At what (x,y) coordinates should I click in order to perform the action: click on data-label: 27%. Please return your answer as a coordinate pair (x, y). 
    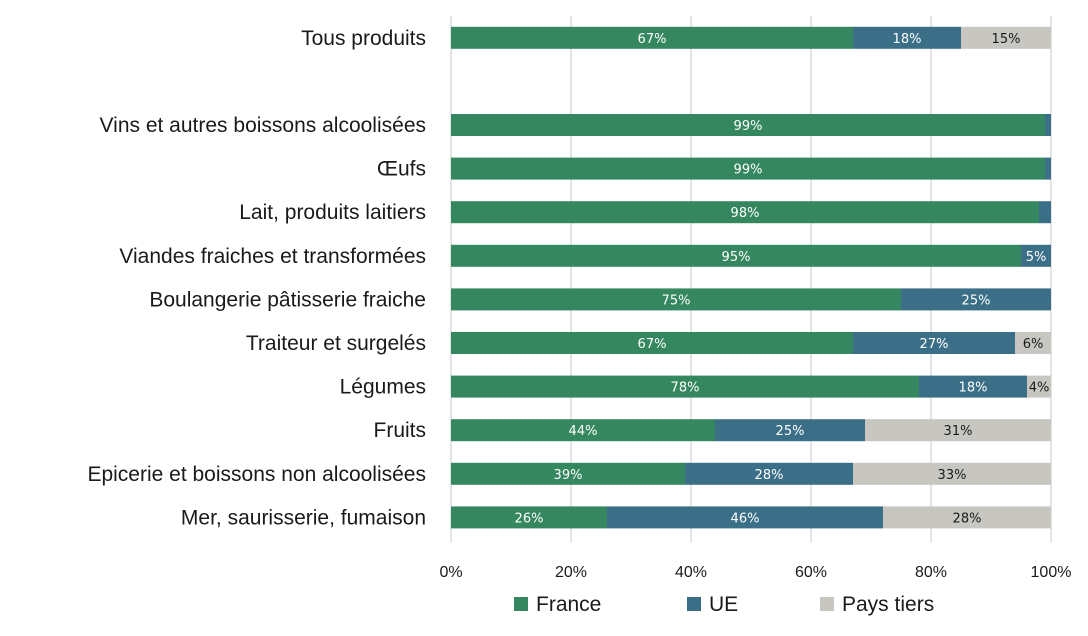
    Looking at the image, I should click on (934, 344).